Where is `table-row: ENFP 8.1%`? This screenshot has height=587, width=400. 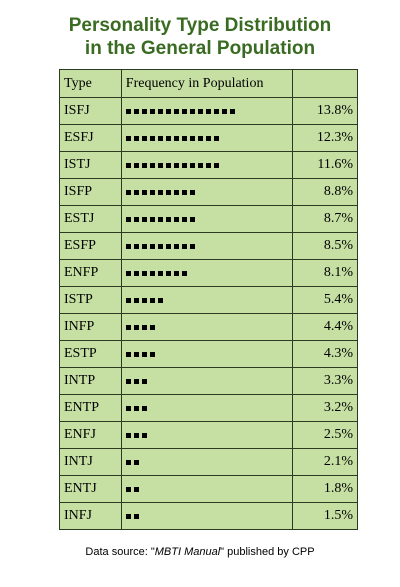 table-row: ENFP 8.1% is located at coordinates (208, 273).